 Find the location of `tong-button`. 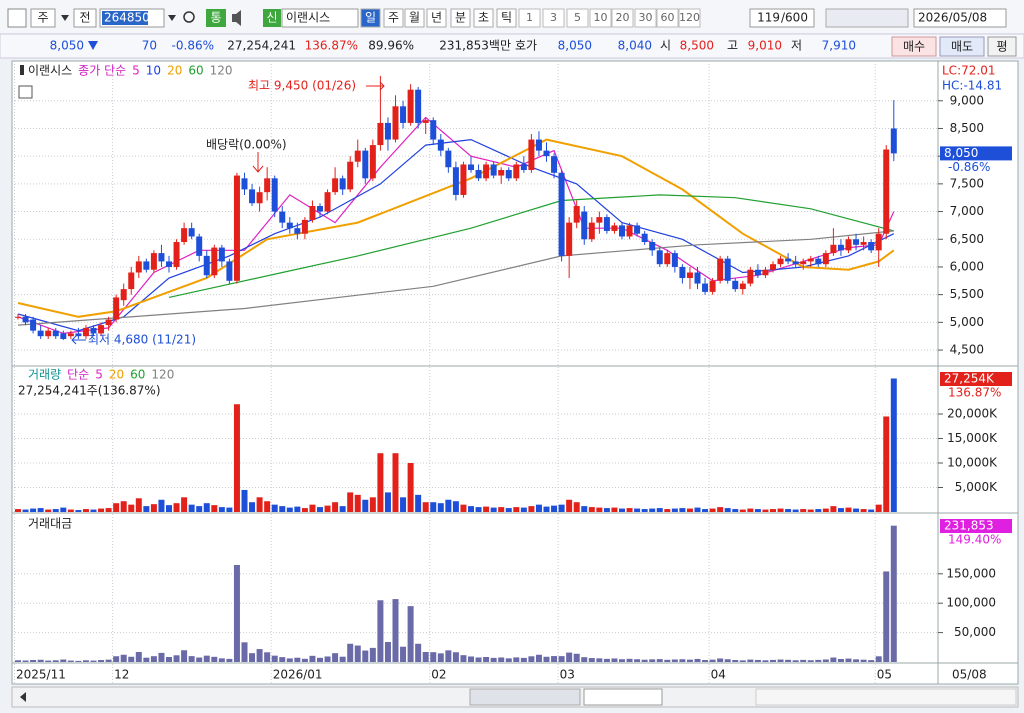

tong-button is located at coordinates (216, 18).